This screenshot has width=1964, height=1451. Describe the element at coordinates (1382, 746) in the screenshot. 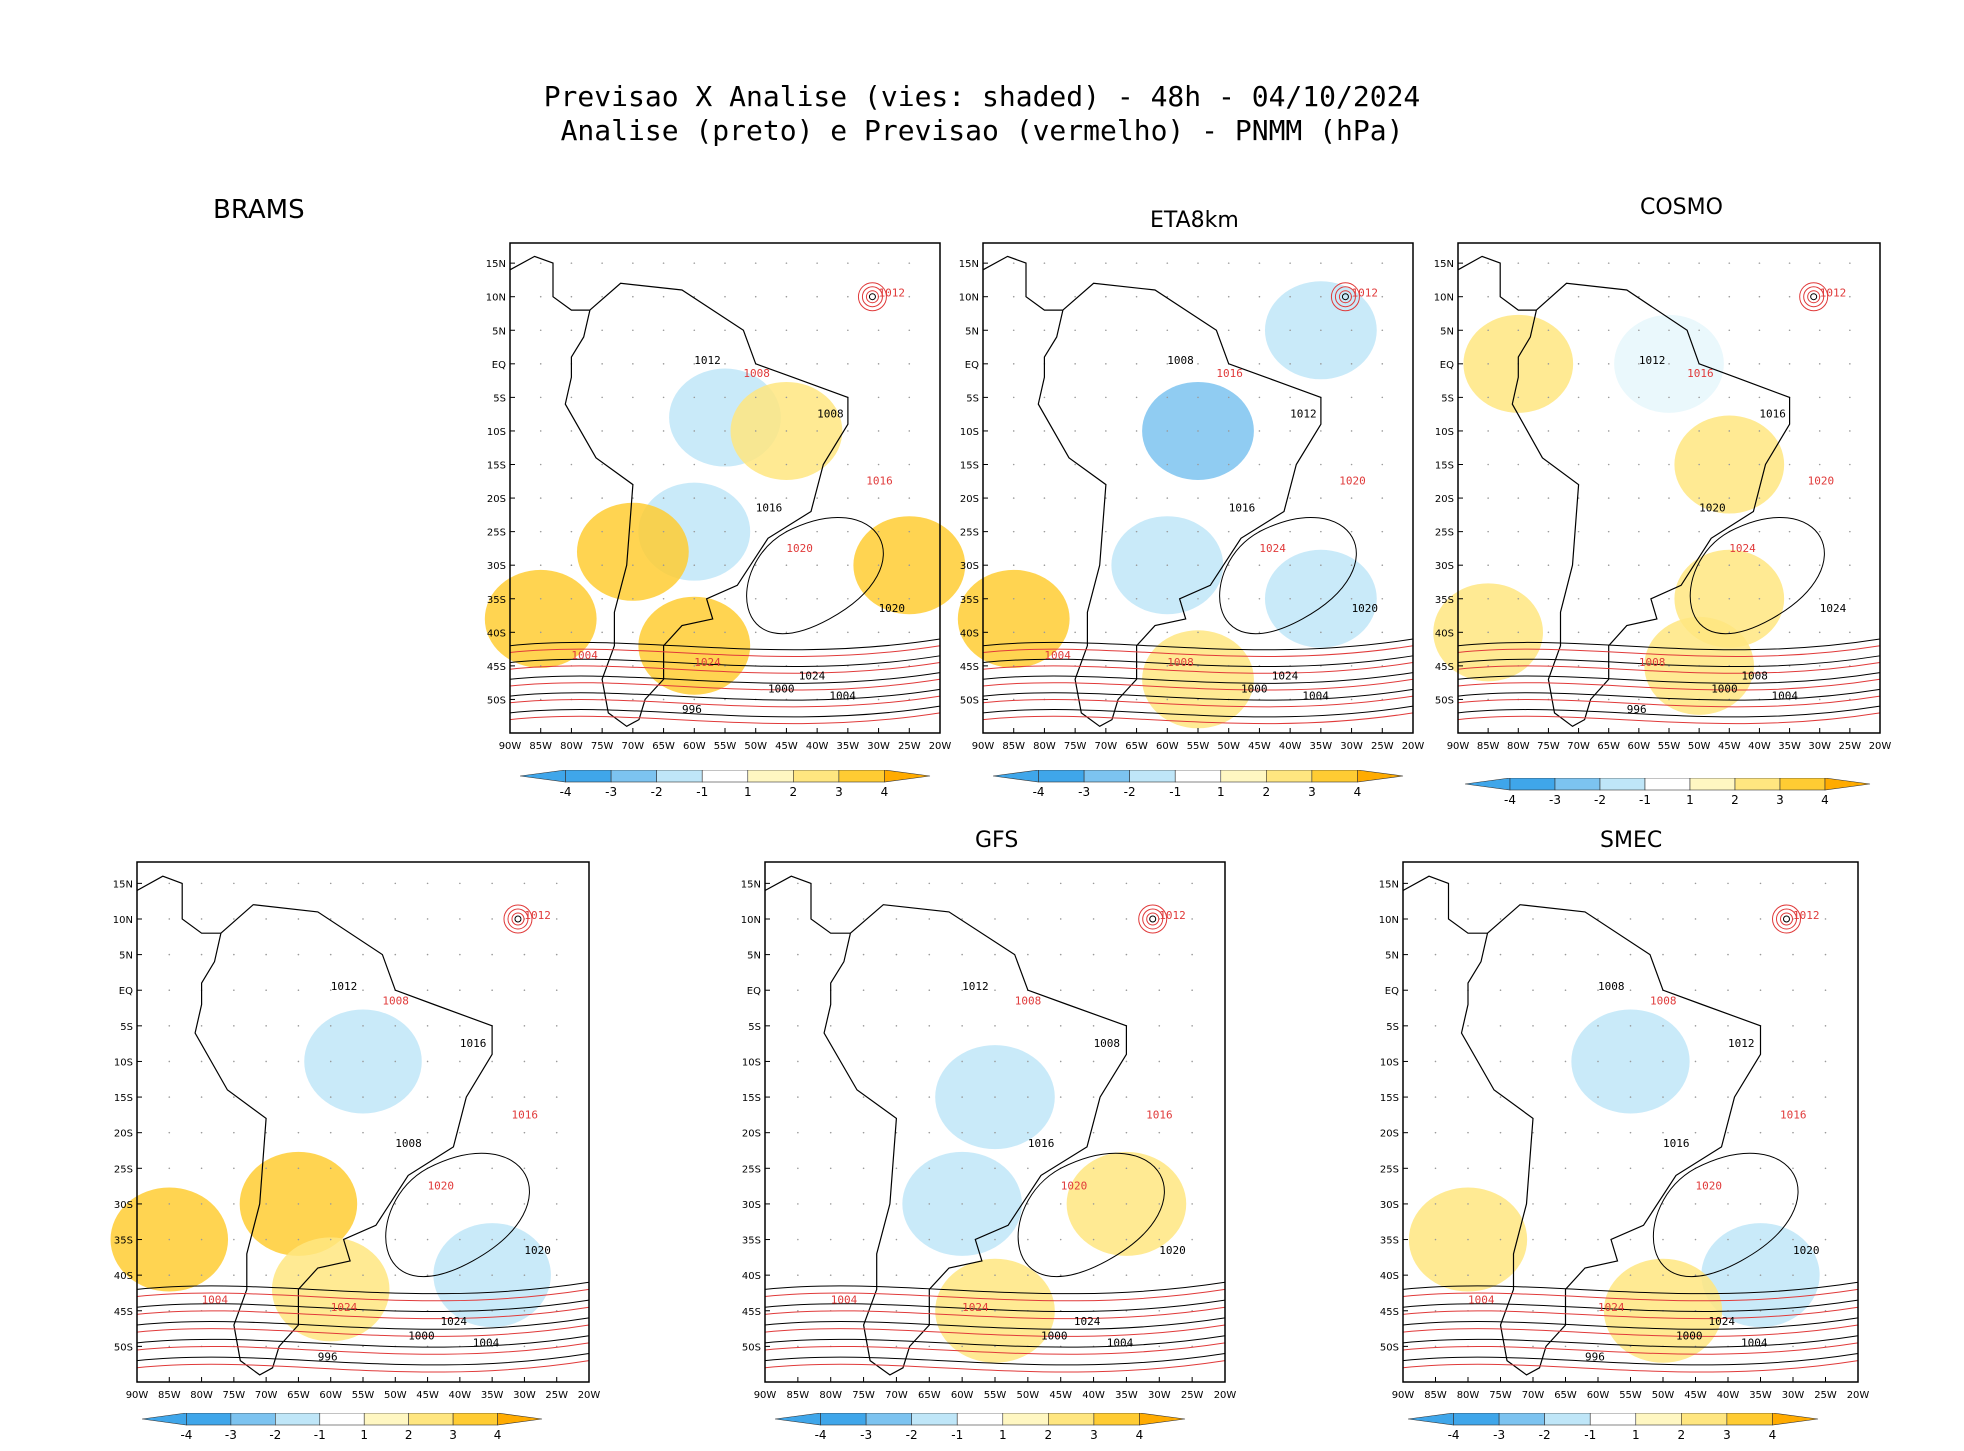

I see `x-tick-label: 25W` at that location.